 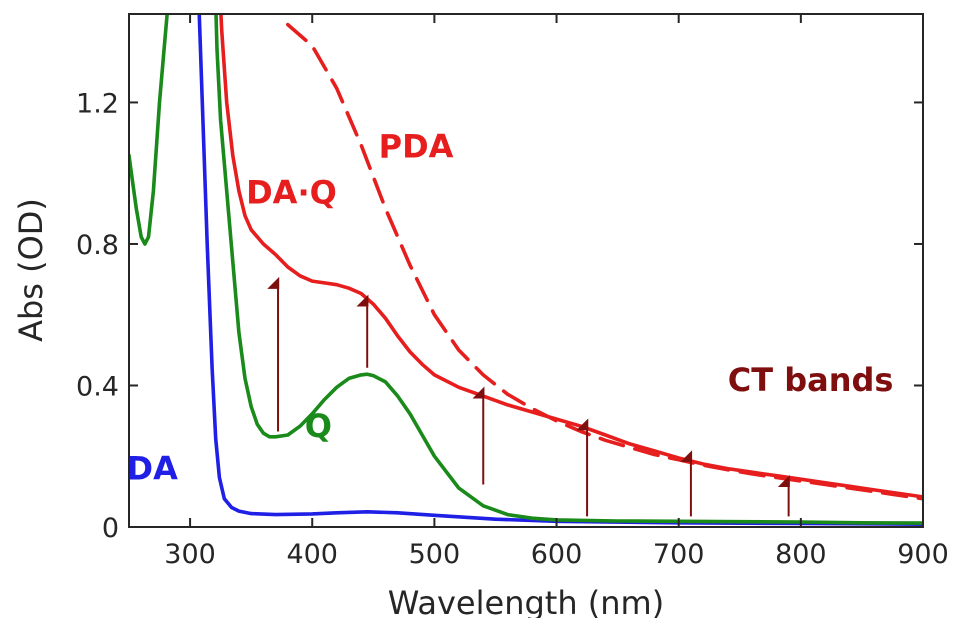 I want to click on annotation-label-0: PDA, so click(x=416, y=146).